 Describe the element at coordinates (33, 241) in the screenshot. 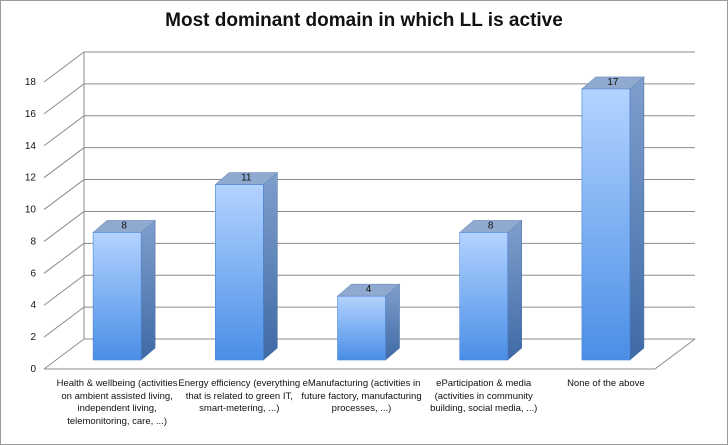

I see `y-tick-label: 8` at that location.